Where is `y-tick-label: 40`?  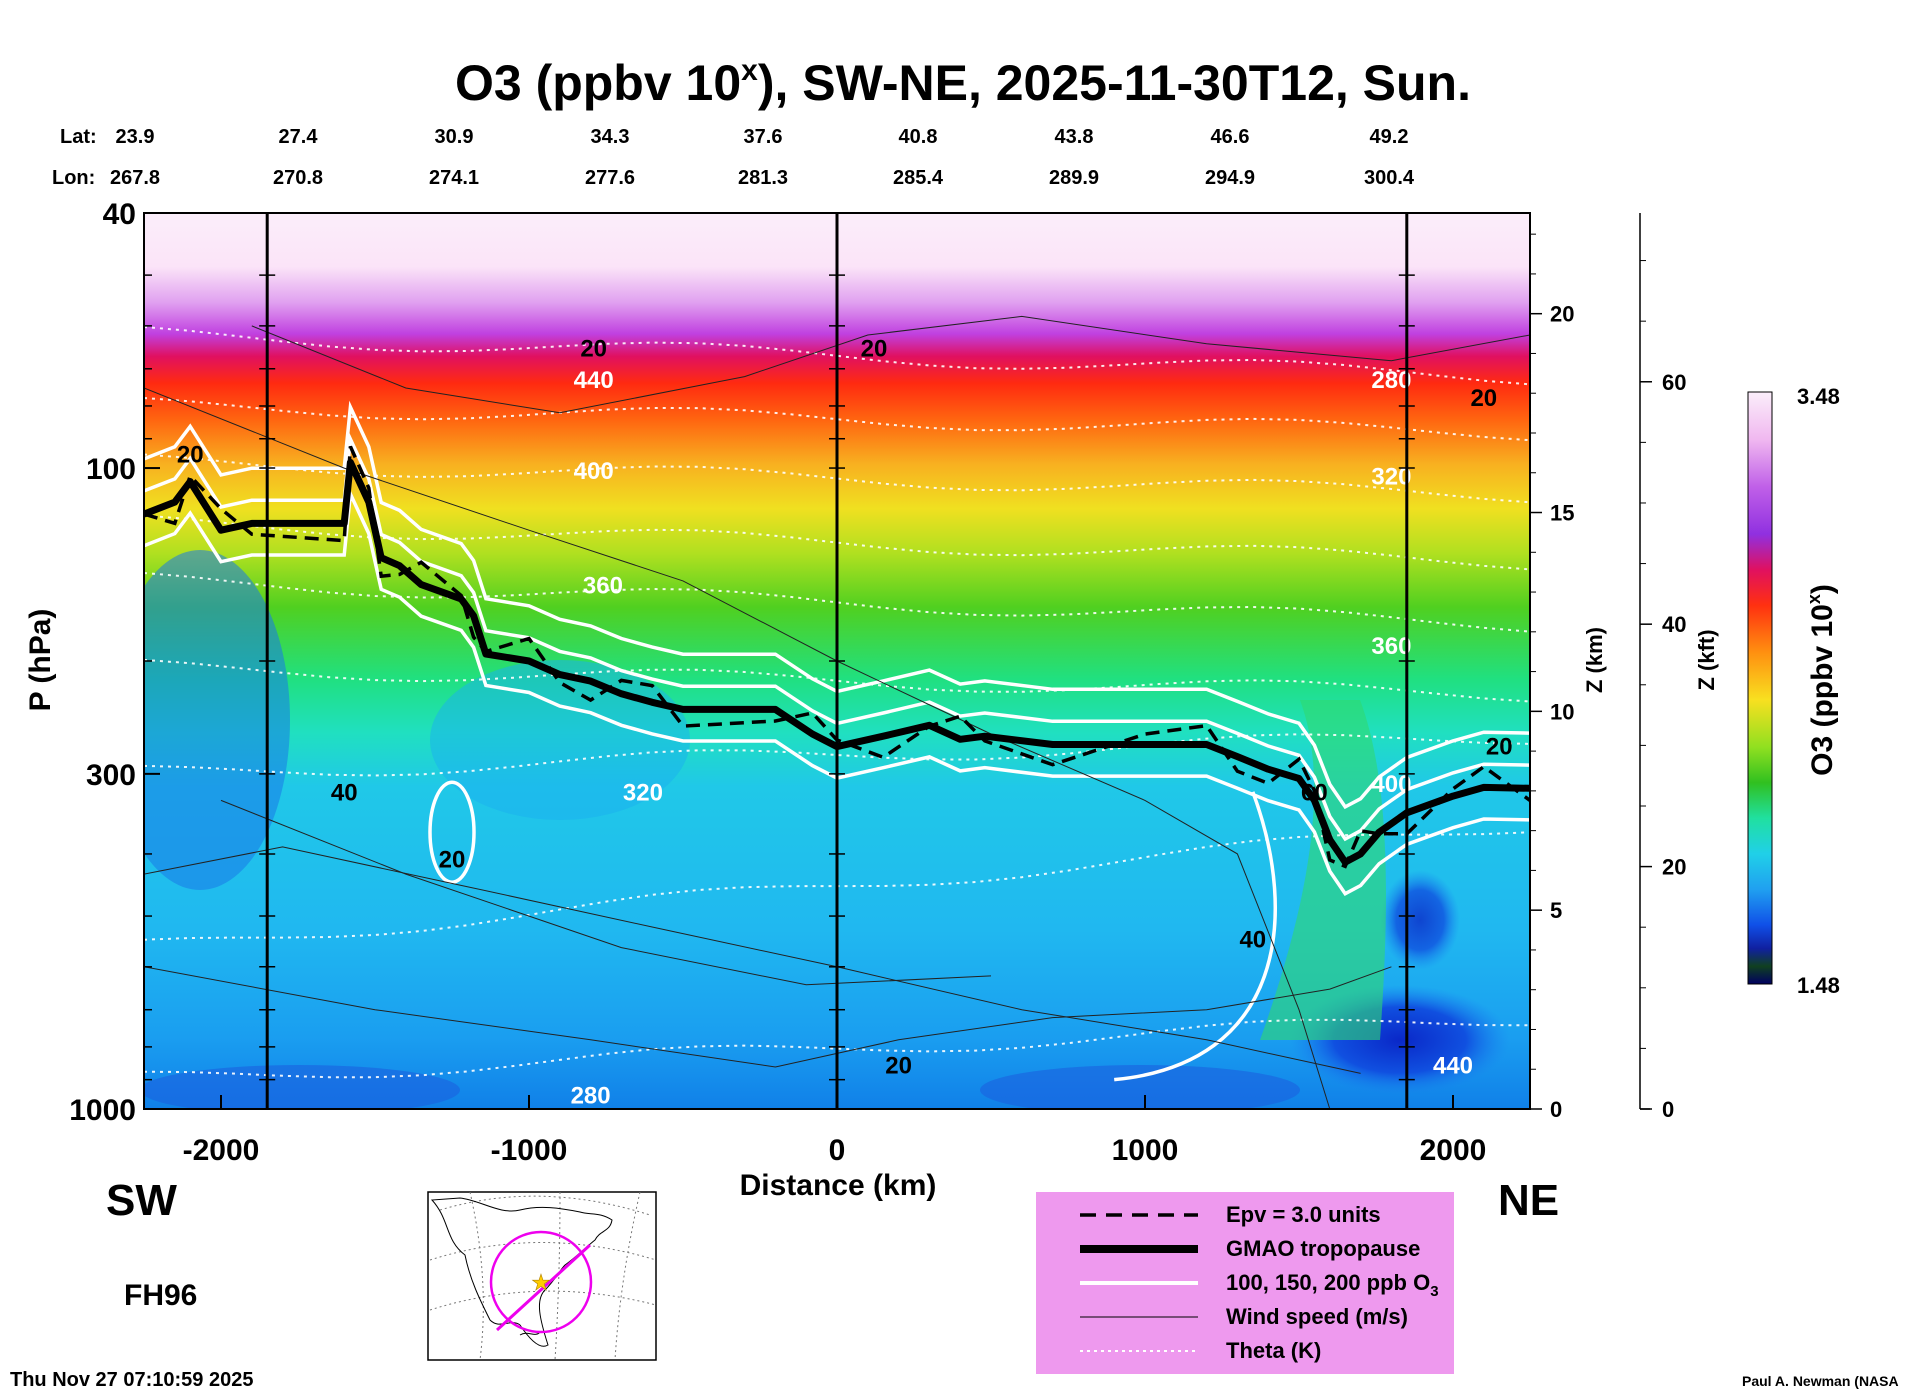
y-tick-label: 40 is located at coordinates (119, 214).